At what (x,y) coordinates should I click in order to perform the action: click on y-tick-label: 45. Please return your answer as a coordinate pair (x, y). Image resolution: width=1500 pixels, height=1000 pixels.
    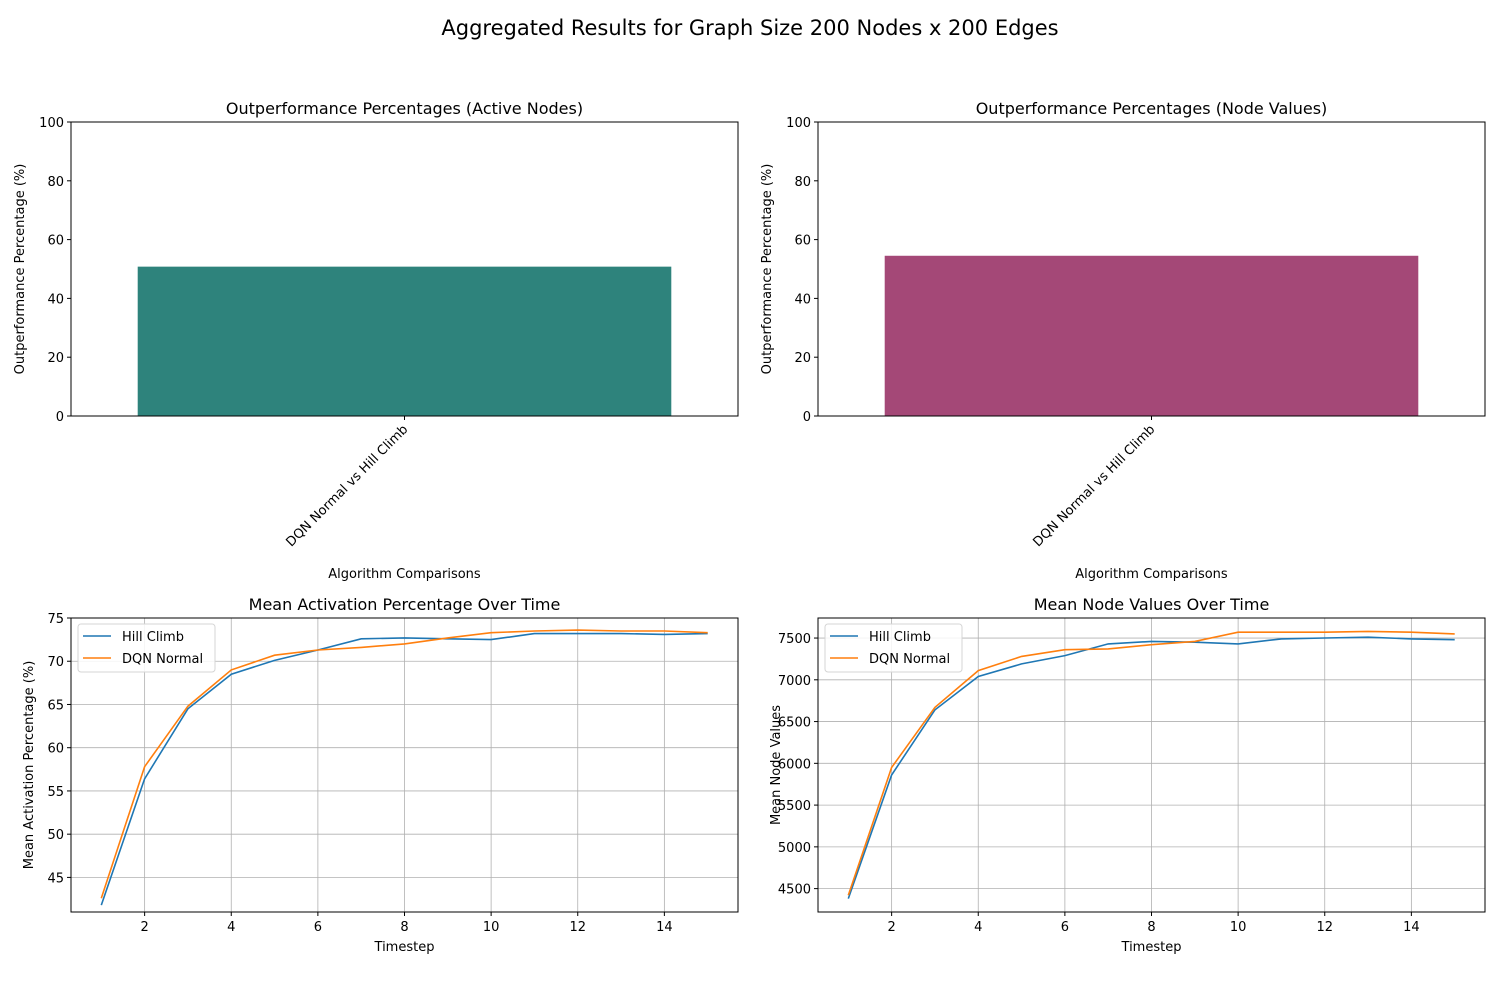
    Looking at the image, I should click on (55, 878).